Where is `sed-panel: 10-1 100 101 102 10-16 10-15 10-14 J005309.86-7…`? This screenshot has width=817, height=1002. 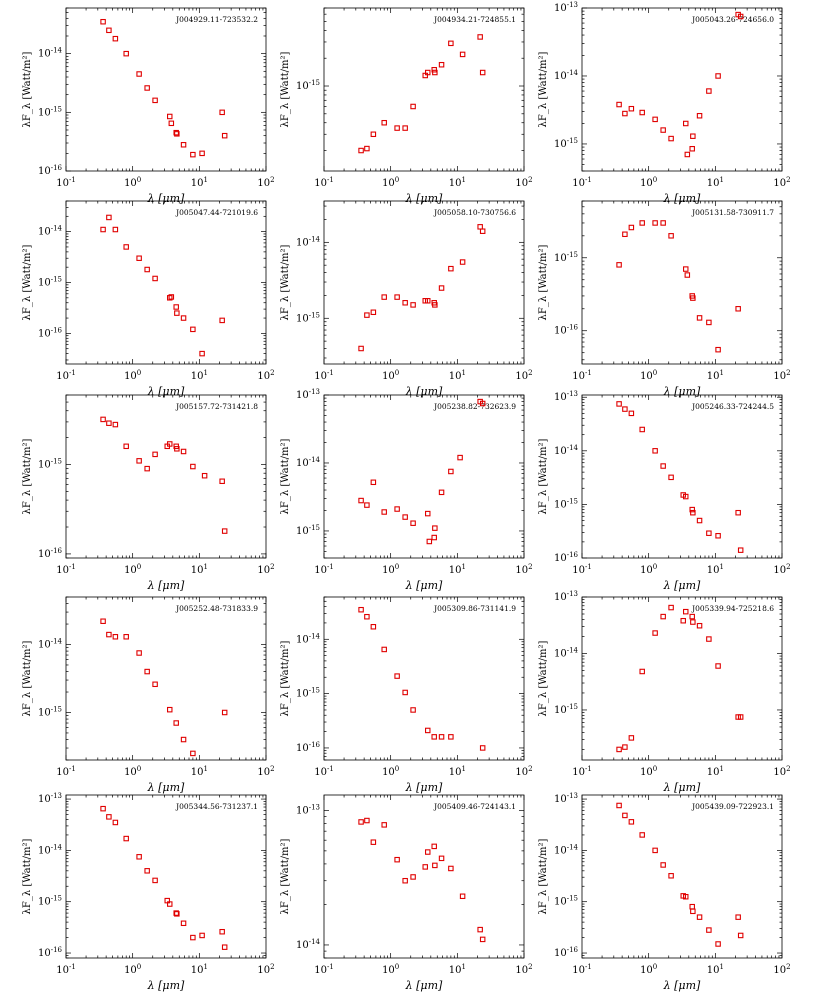
sed-panel: 10-1 100 101 102 10-16 10-15 10-14 J005309.86-7… is located at coordinates (406, 695).